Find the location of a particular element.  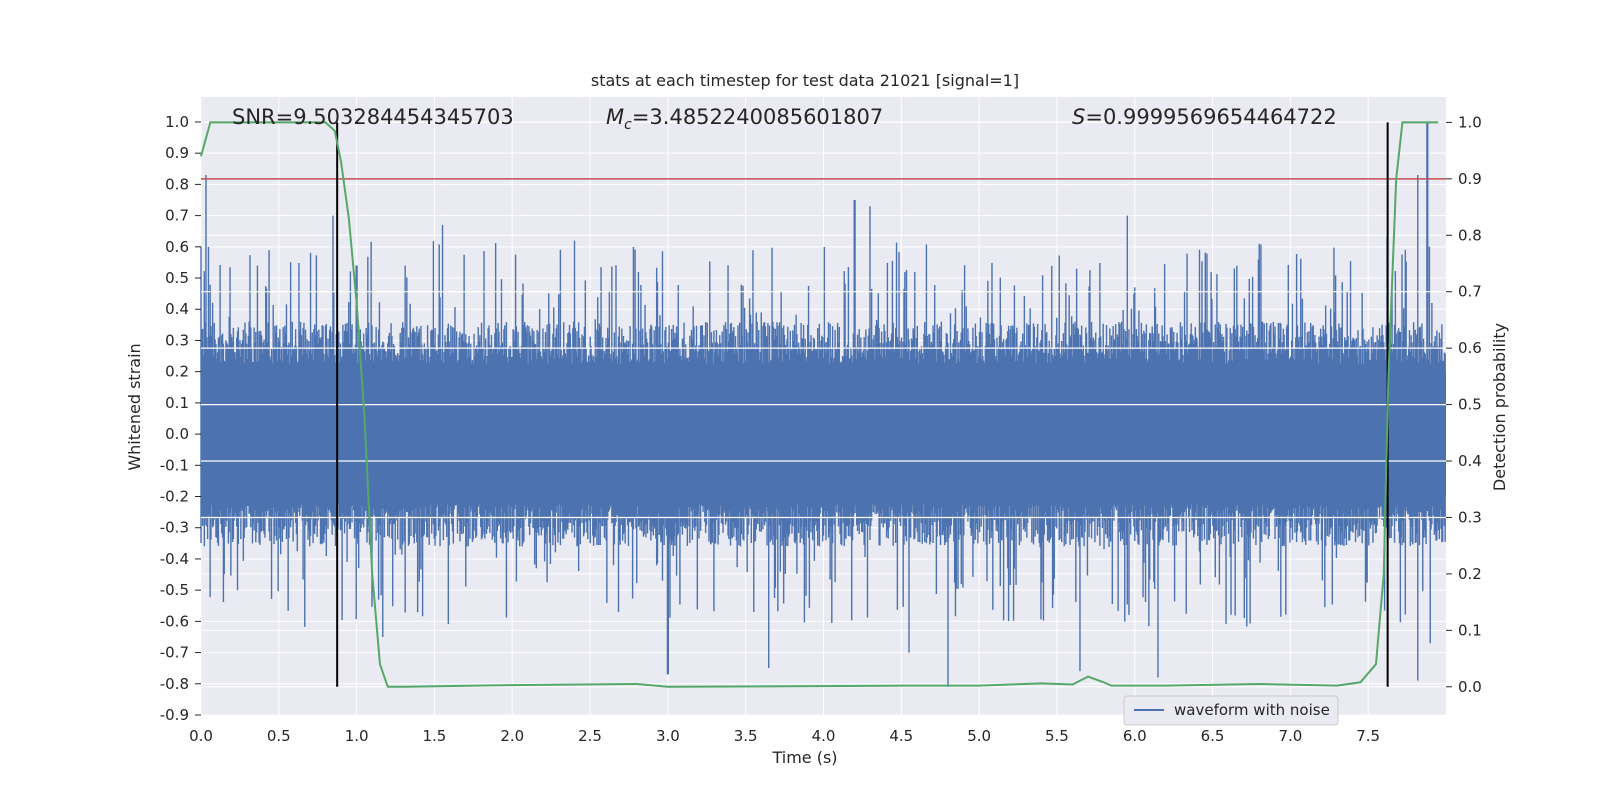

y-tick-label-right-7: 0.3 is located at coordinates (1470, 517).